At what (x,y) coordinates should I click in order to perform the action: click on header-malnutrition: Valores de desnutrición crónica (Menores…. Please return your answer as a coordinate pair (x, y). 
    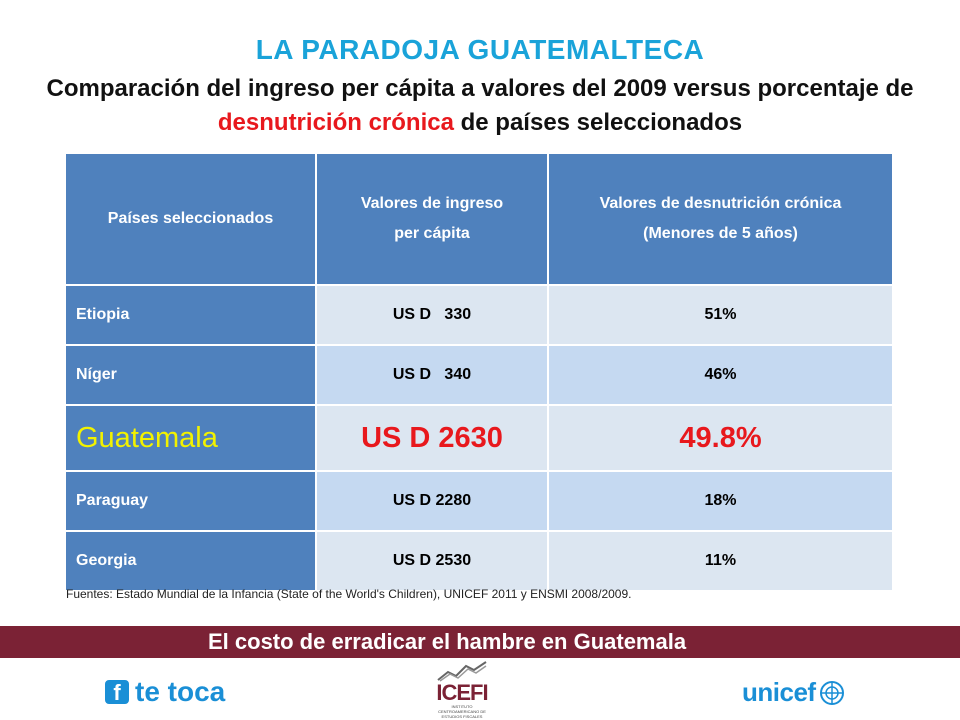
    Looking at the image, I should click on (720, 219).